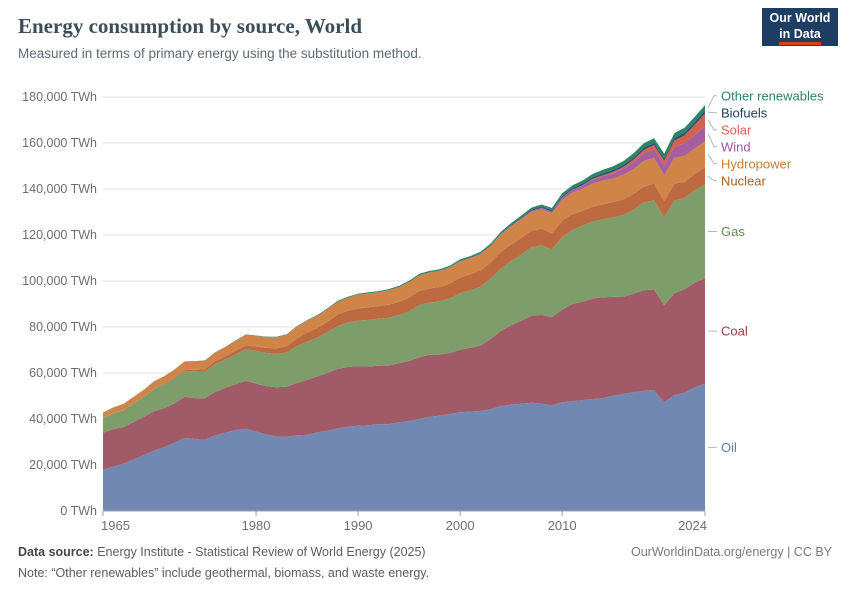  I want to click on x-axis-tick-label: 1980, so click(256, 525).